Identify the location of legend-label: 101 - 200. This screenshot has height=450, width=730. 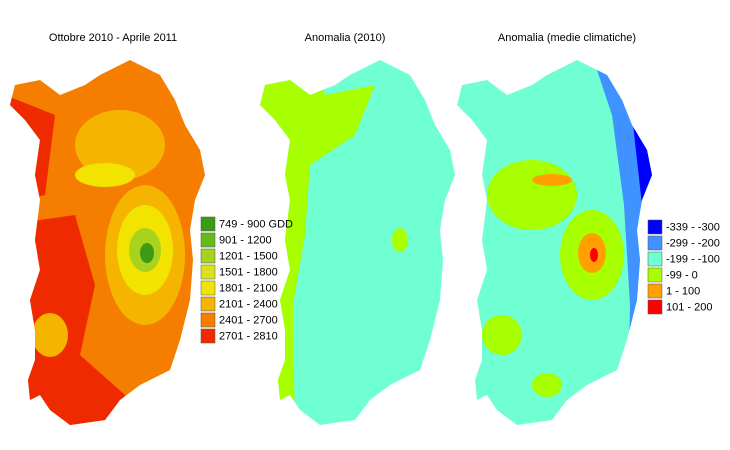
(689, 307).